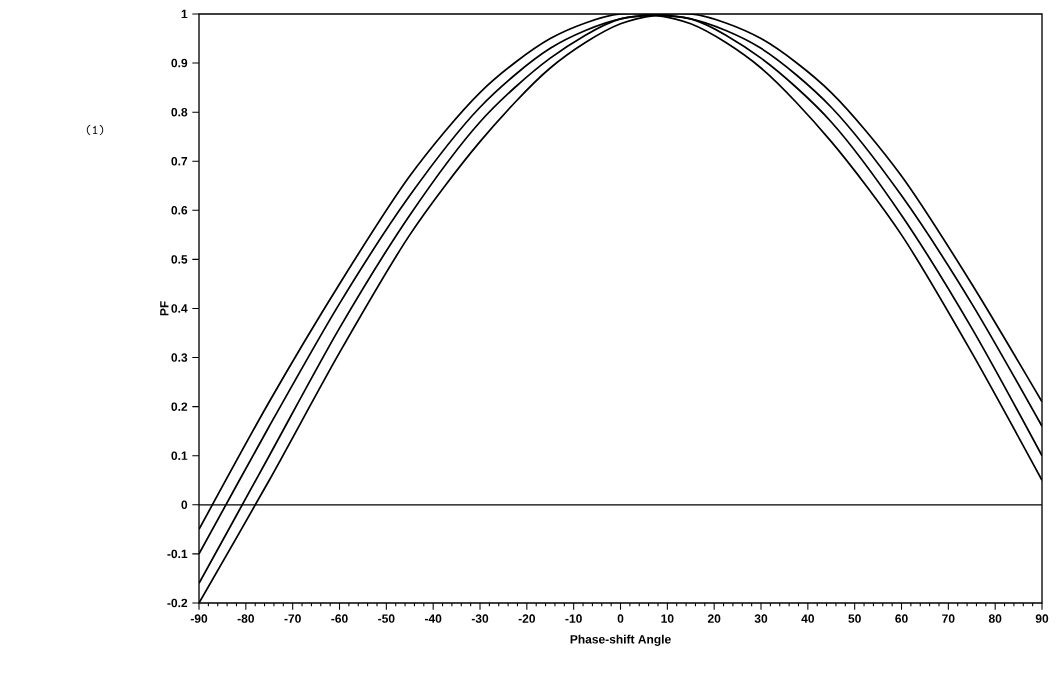 The width and height of the screenshot is (1058, 682). What do you see at coordinates (184, 14) in the screenshot?
I see `y-tick-label: 1` at bounding box center [184, 14].